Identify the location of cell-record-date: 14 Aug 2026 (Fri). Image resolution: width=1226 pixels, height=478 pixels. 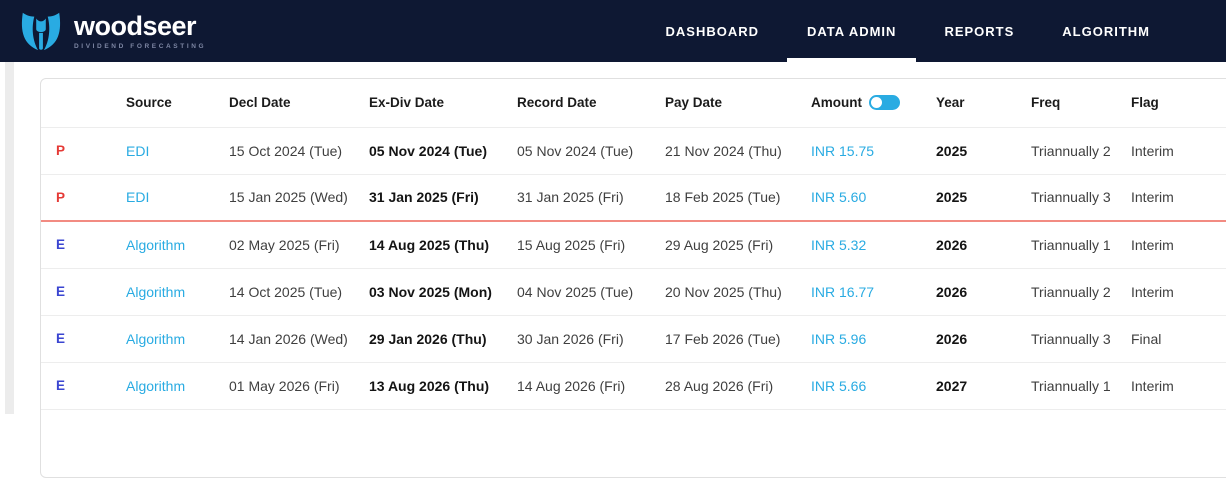
(591, 385).